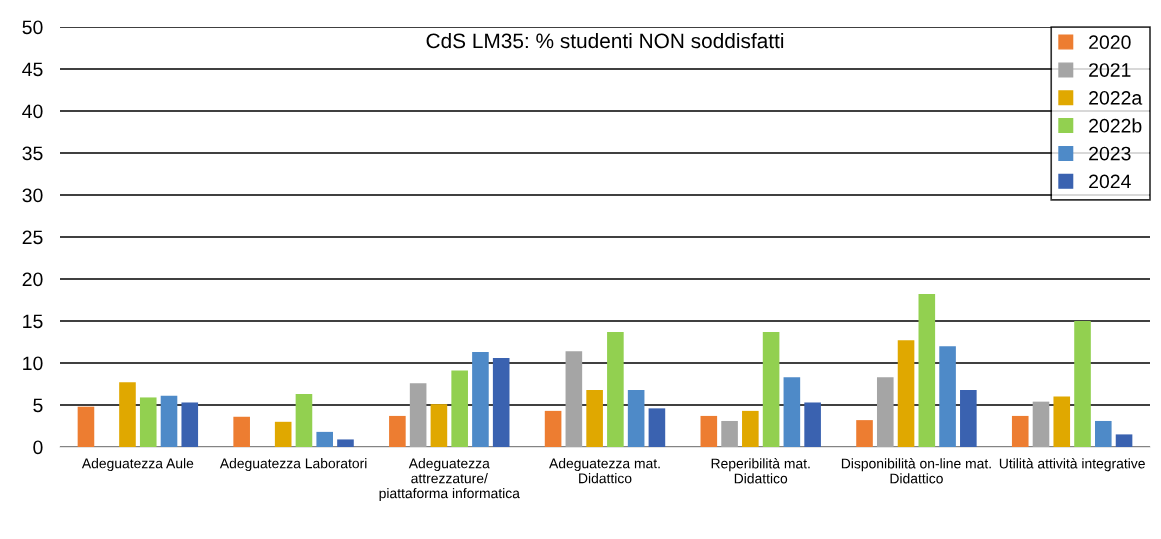 The image size is (1161, 539). I want to click on y-tick-label: 0, so click(38, 447).